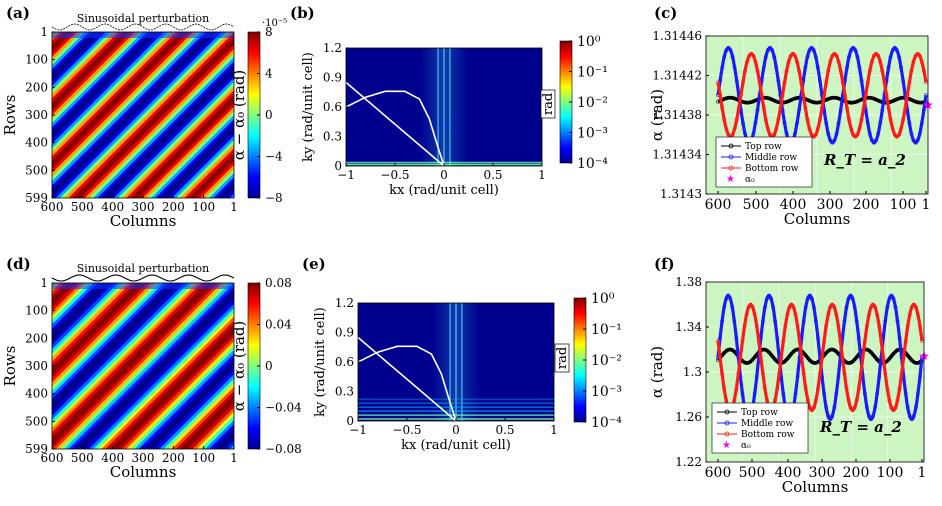 The height and width of the screenshot is (506, 942). I want to click on x-tick-label: 0, so click(444, 175).